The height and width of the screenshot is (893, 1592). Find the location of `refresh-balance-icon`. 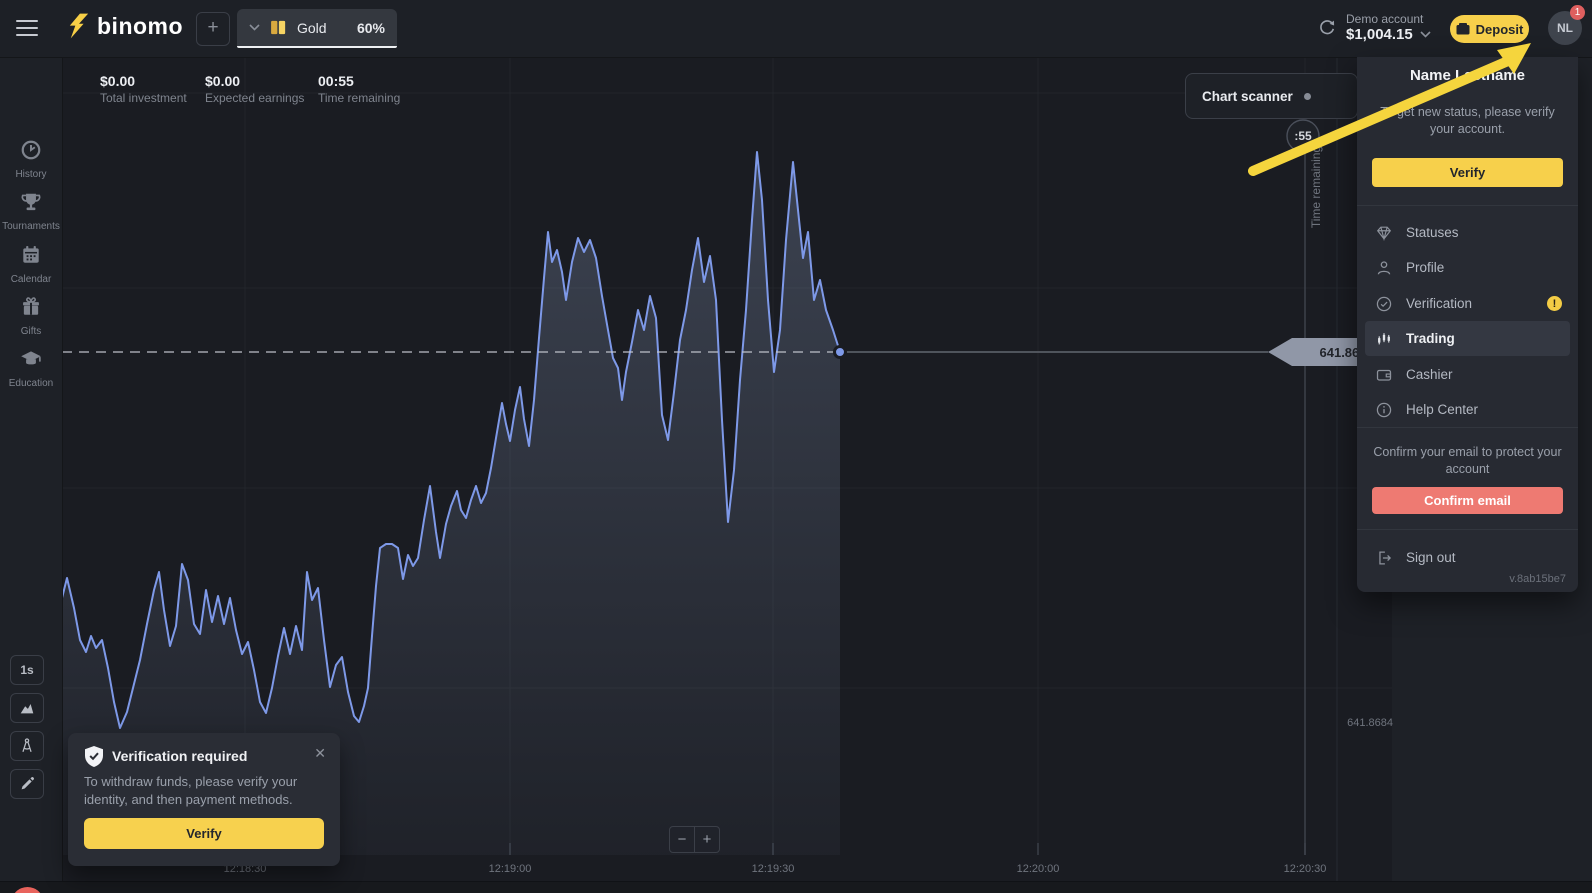

refresh-balance-icon is located at coordinates (1327, 30).